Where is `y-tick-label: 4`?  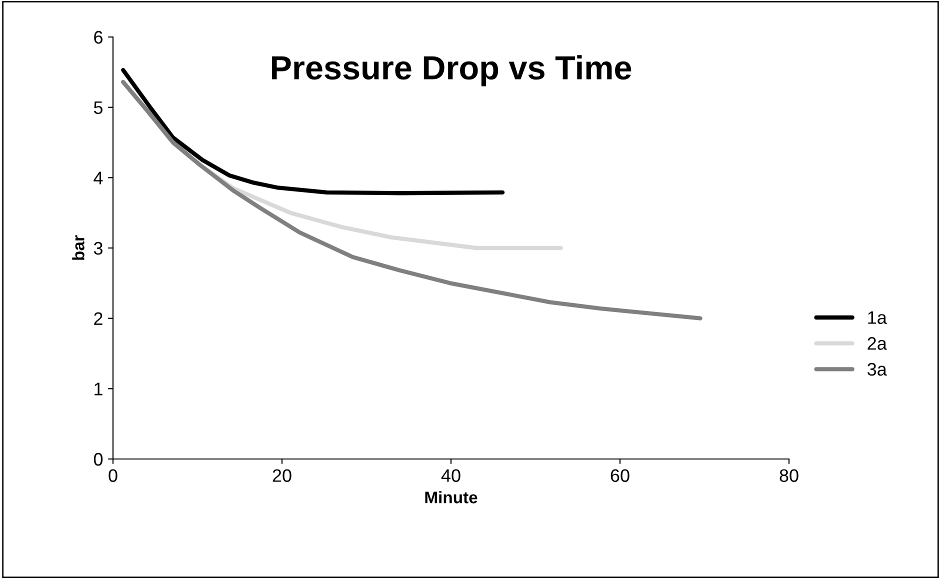
y-tick-label: 4 is located at coordinates (98, 178).